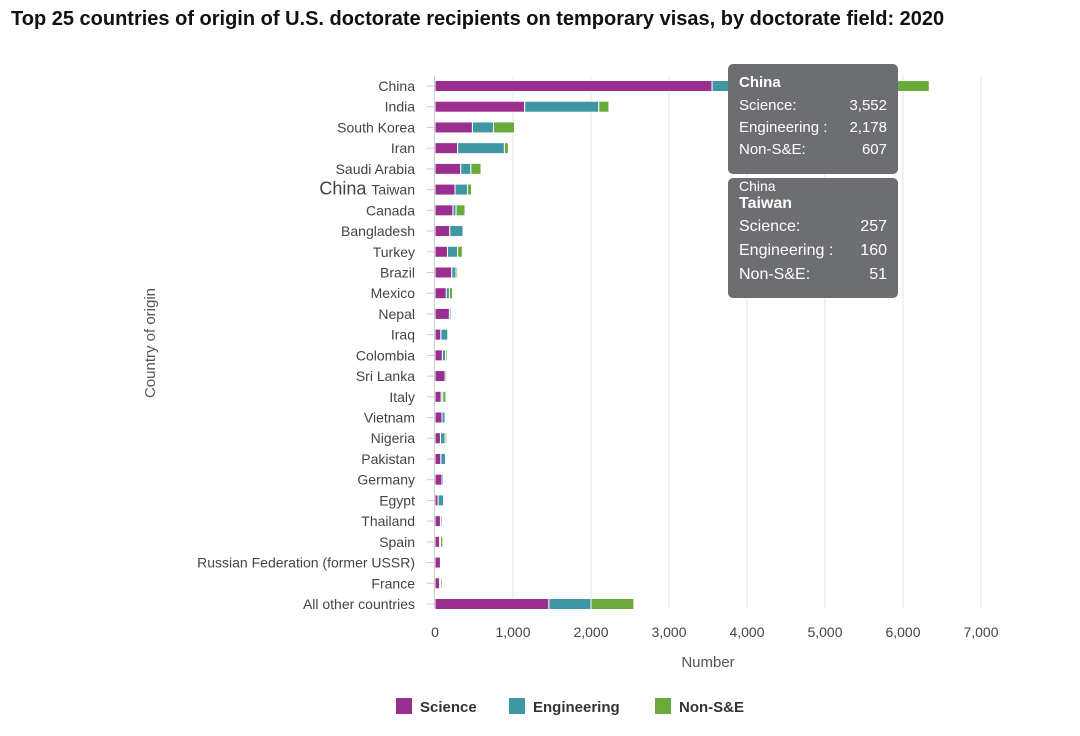  What do you see at coordinates (715, 632) in the screenshot?
I see `x-axis: 0 1,000 2,000 3,000 4,000 5,000 6,000 7,000` at bounding box center [715, 632].